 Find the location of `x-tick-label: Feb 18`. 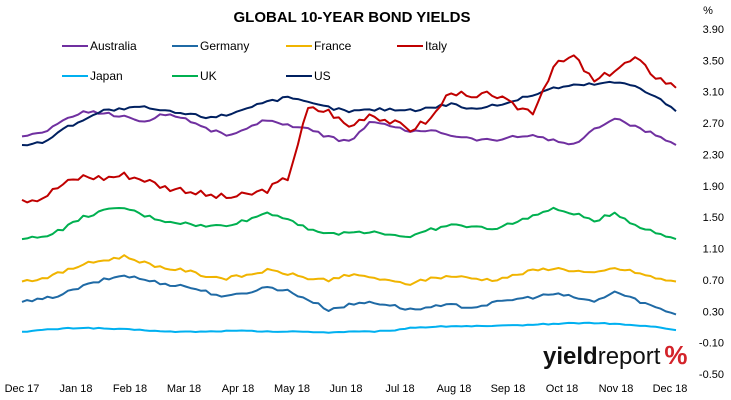

x-tick-label: Feb 18 is located at coordinates (130, 389).